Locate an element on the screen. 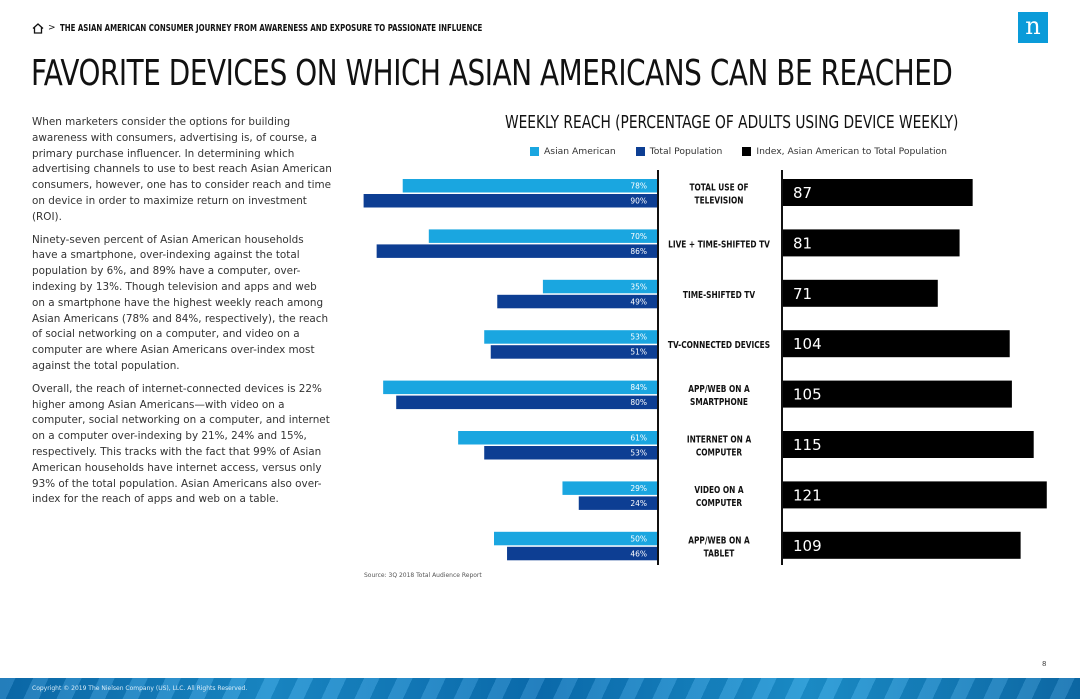  category-label-line: TIME-SHIFTED TV is located at coordinates (719, 295).